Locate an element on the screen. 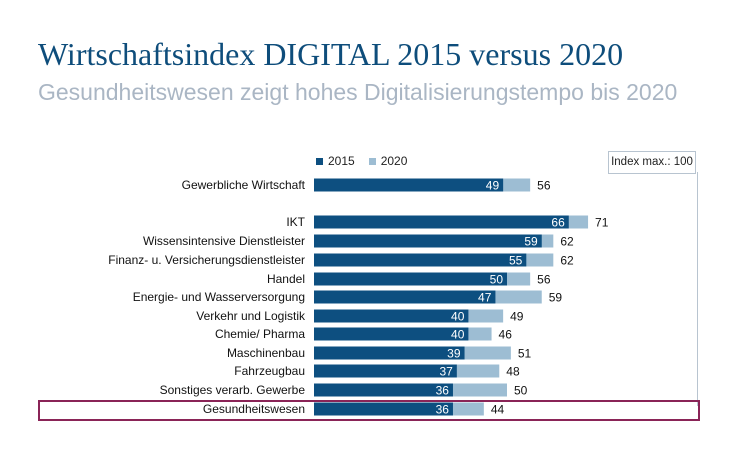 This screenshot has width=738, height=453. data-label-2020: 48 is located at coordinates (513, 372).